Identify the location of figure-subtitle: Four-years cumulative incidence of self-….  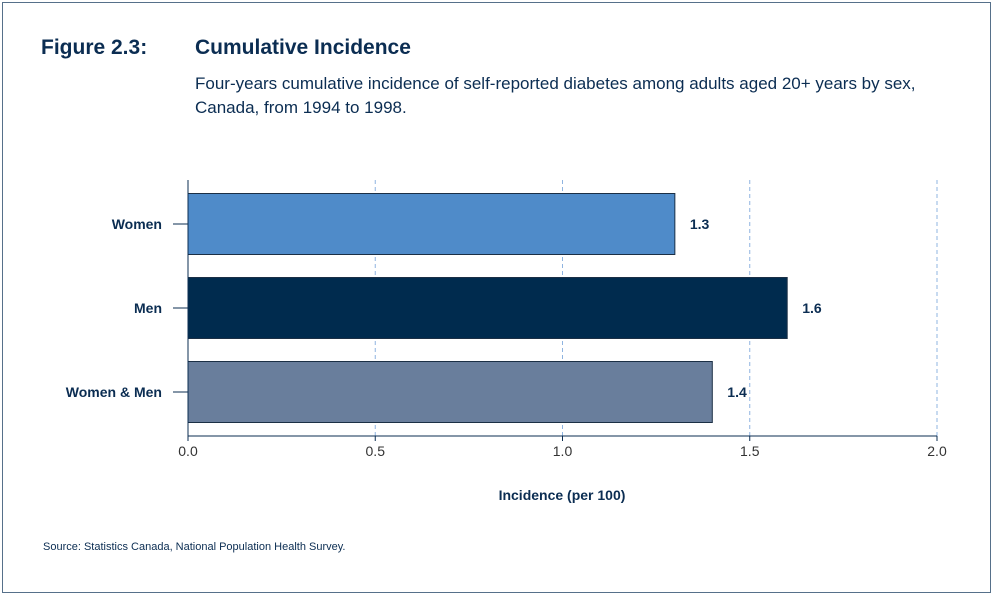
(555, 95).